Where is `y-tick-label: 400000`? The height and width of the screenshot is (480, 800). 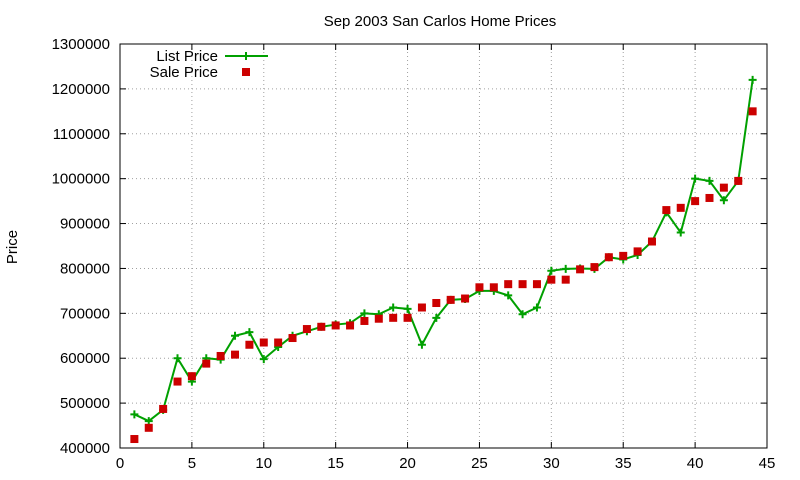 y-tick-label: 400000 is located at coordinates (85, 448).